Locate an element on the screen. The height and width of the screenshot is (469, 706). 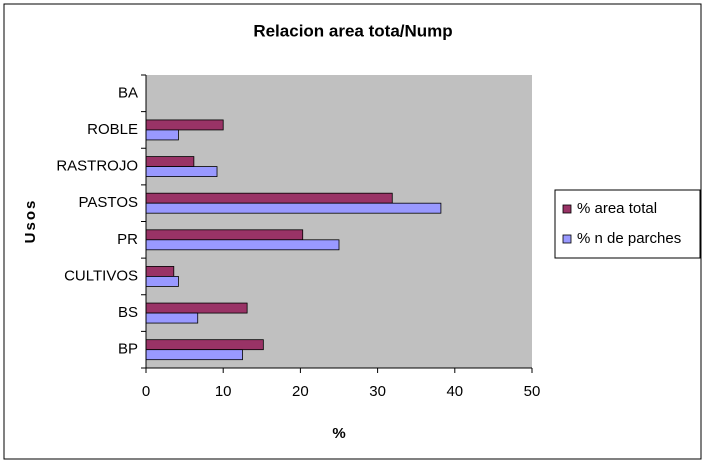
x-tick-label: 40 is located at coordinates (454, 391).